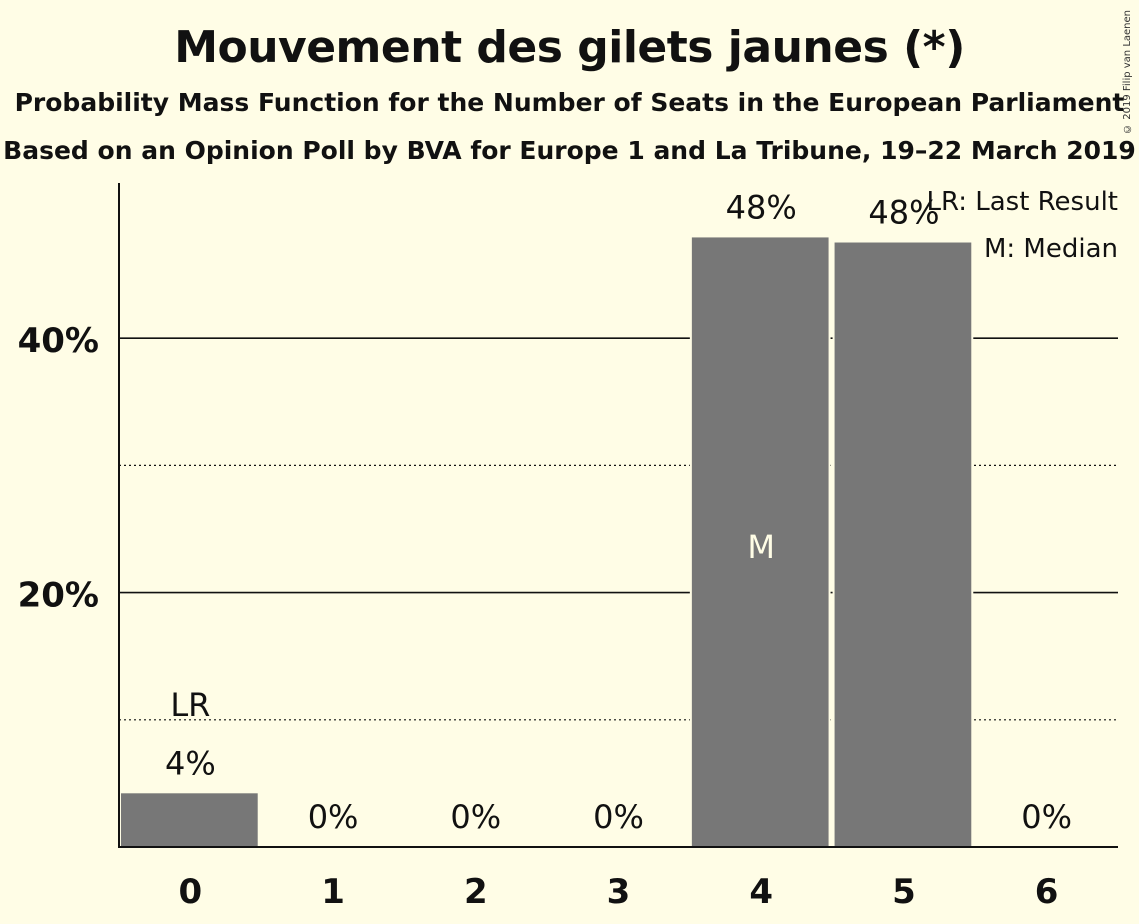  Describe the element at coordinates (1051, 249) in the screenshot. I see `legend-median: M: Median` at that location.